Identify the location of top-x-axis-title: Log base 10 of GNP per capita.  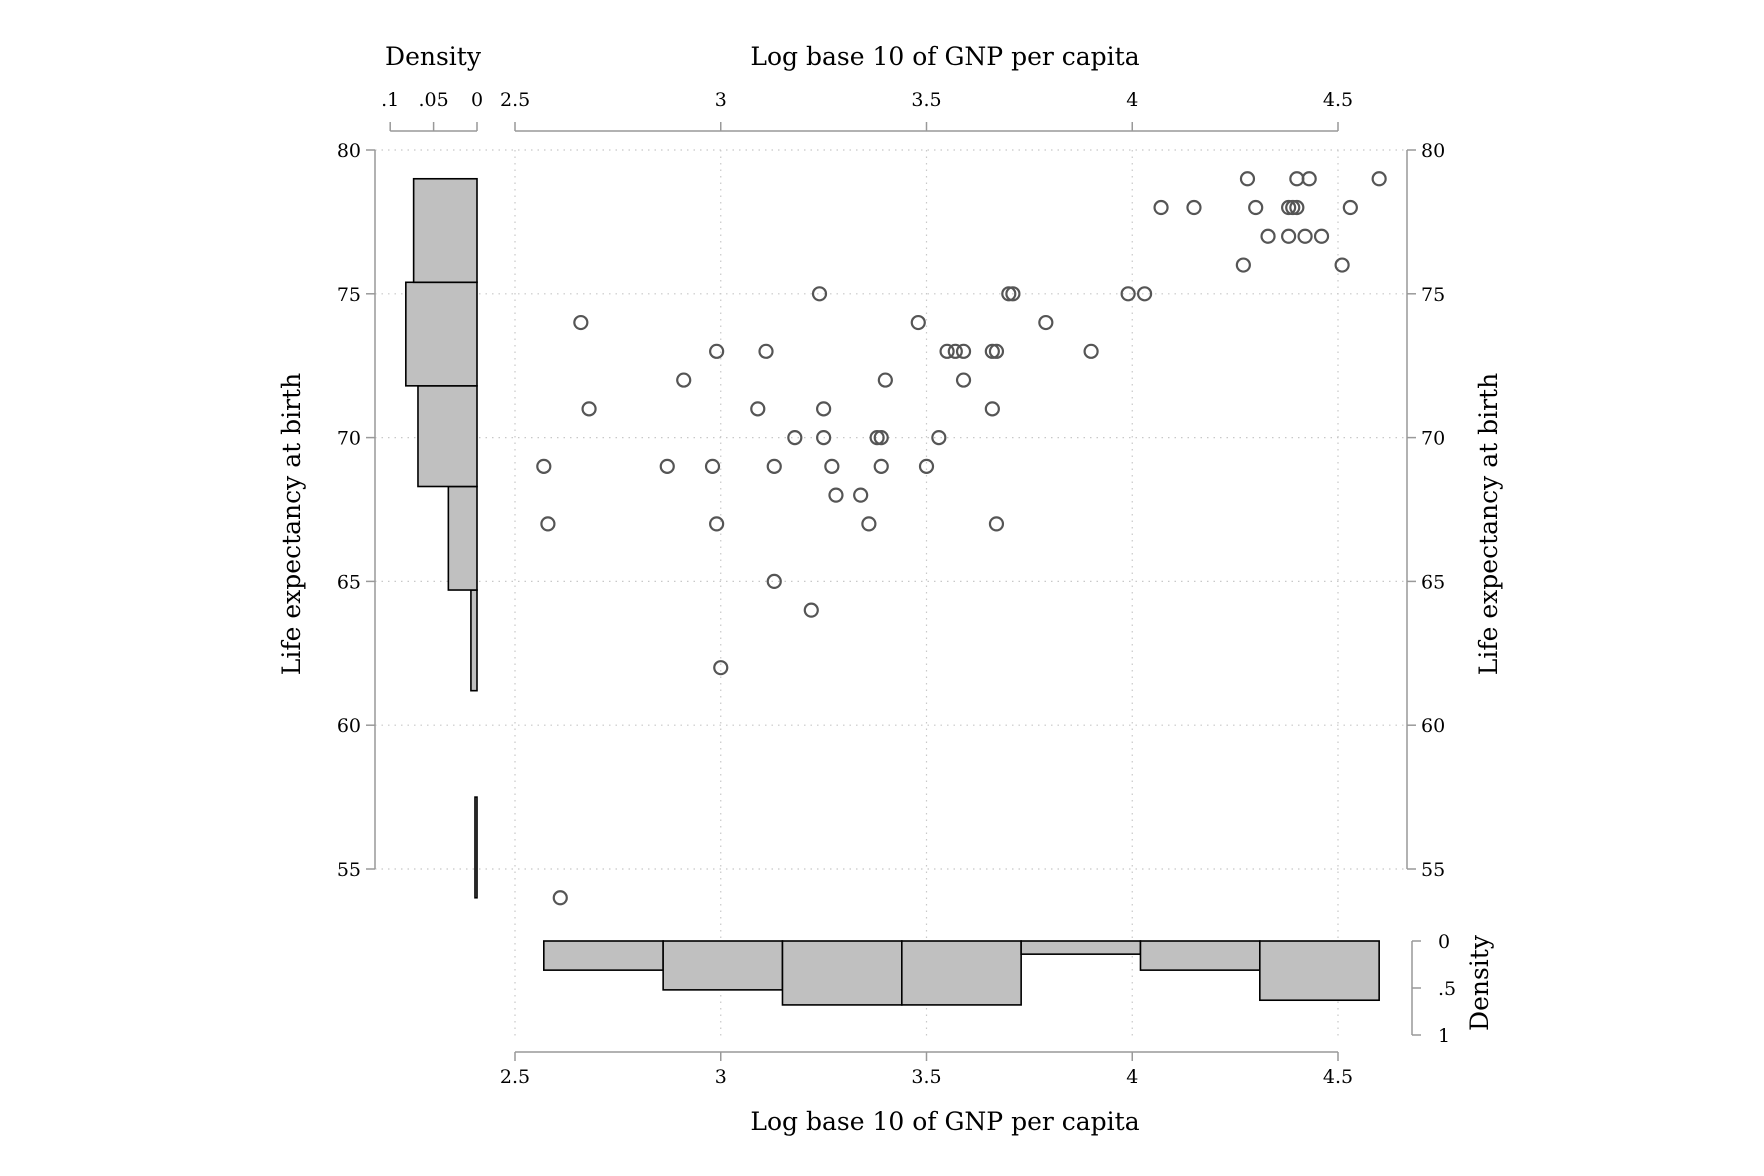
(944, 56).